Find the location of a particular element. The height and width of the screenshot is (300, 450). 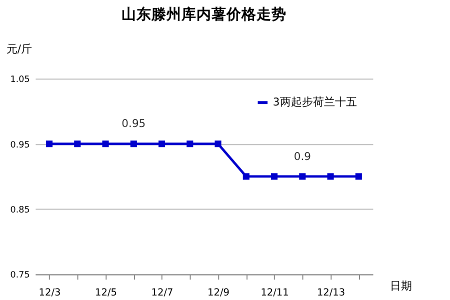

y-tick-label: 0.75 is located at coordinates (20, 275).